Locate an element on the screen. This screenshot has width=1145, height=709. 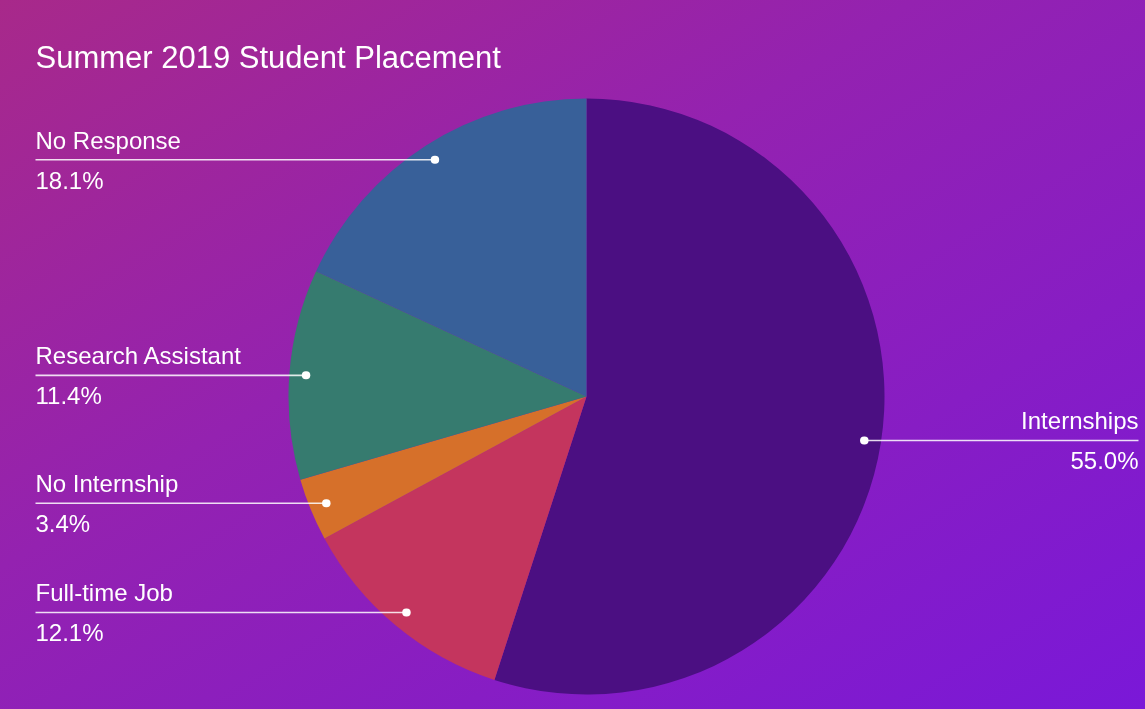
slice-label: No Response is located at coordinates (108, 140).